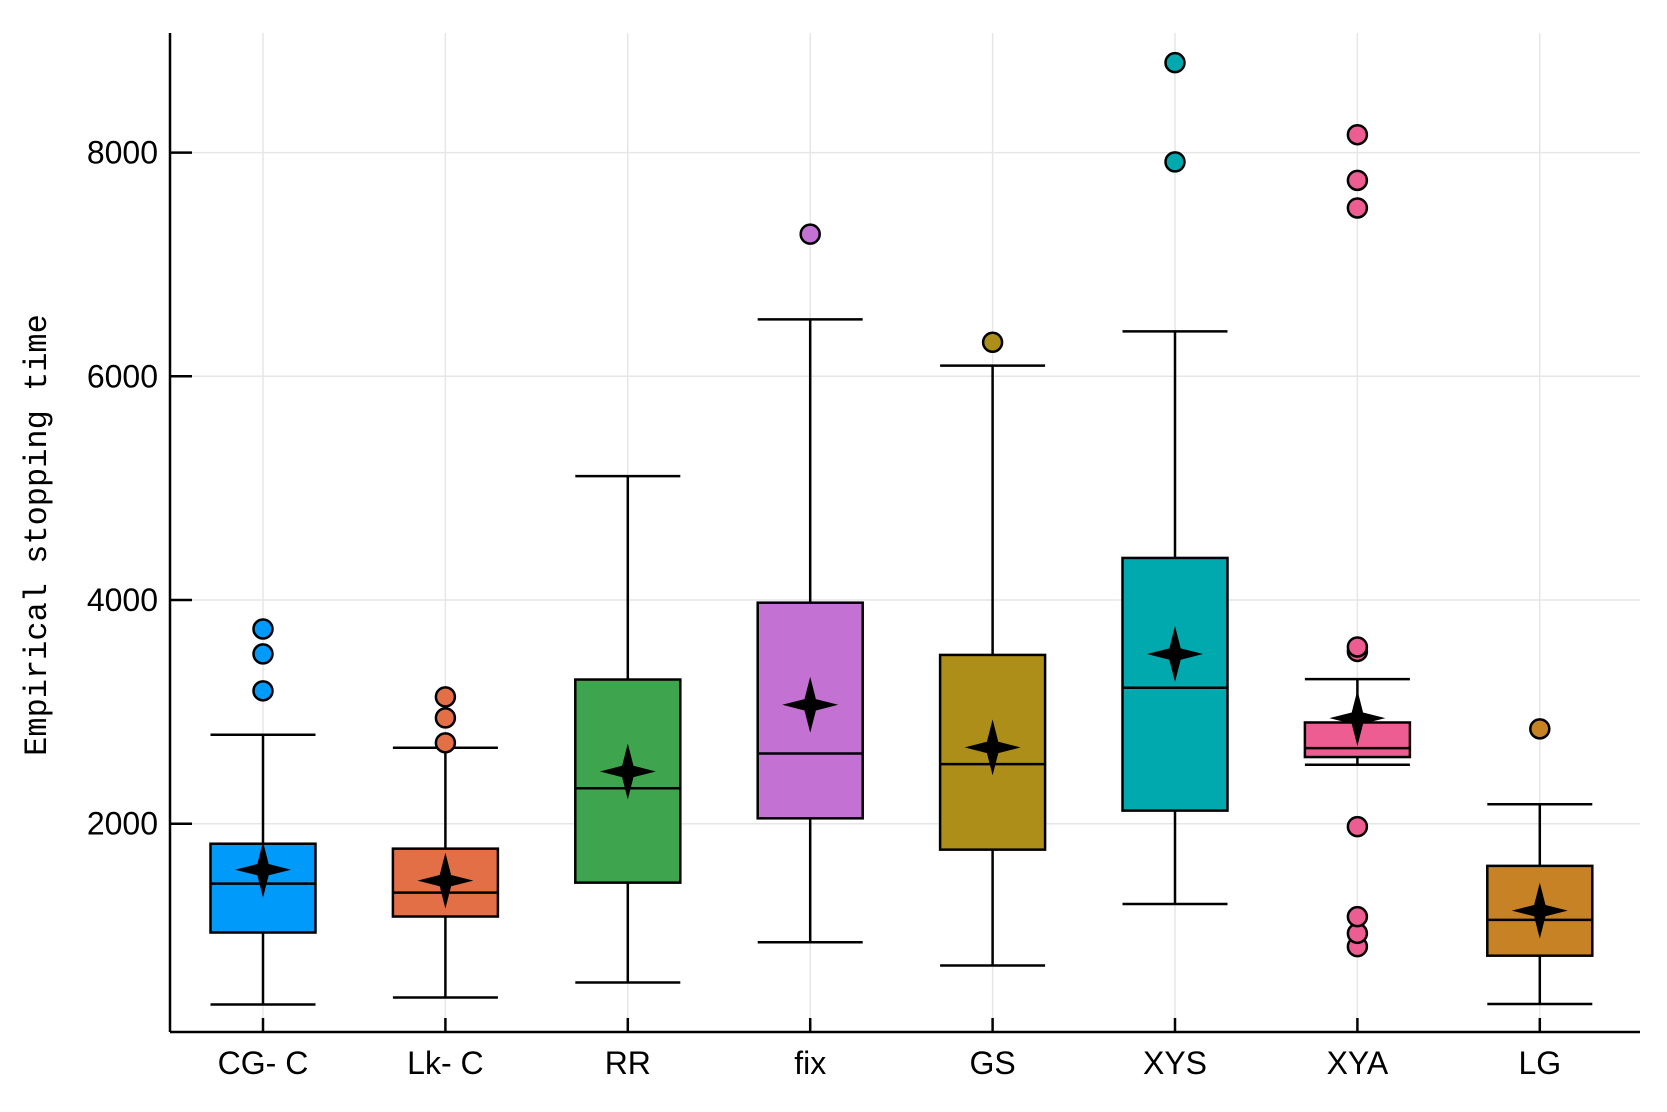  Describe the element at coordinates (1357, 540) in the screenshot. I see `box-xya` at that location.